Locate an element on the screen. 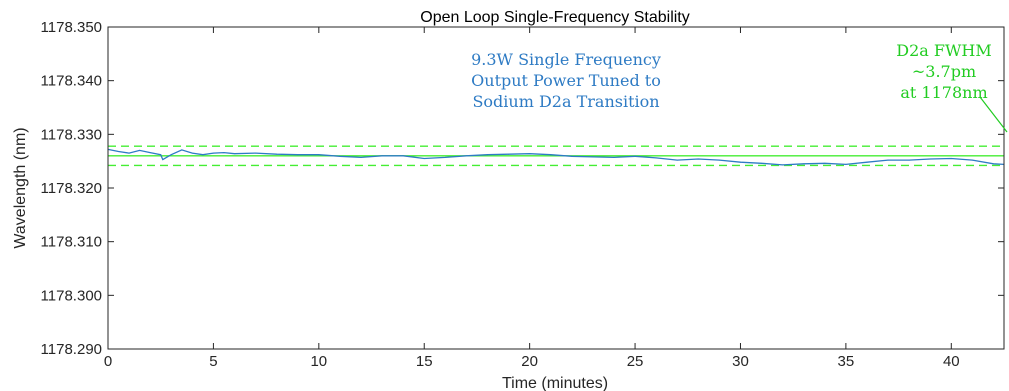 The image size is (1009, 391). y-tick-label: 1178.290 is located at coordinates (71, 349).